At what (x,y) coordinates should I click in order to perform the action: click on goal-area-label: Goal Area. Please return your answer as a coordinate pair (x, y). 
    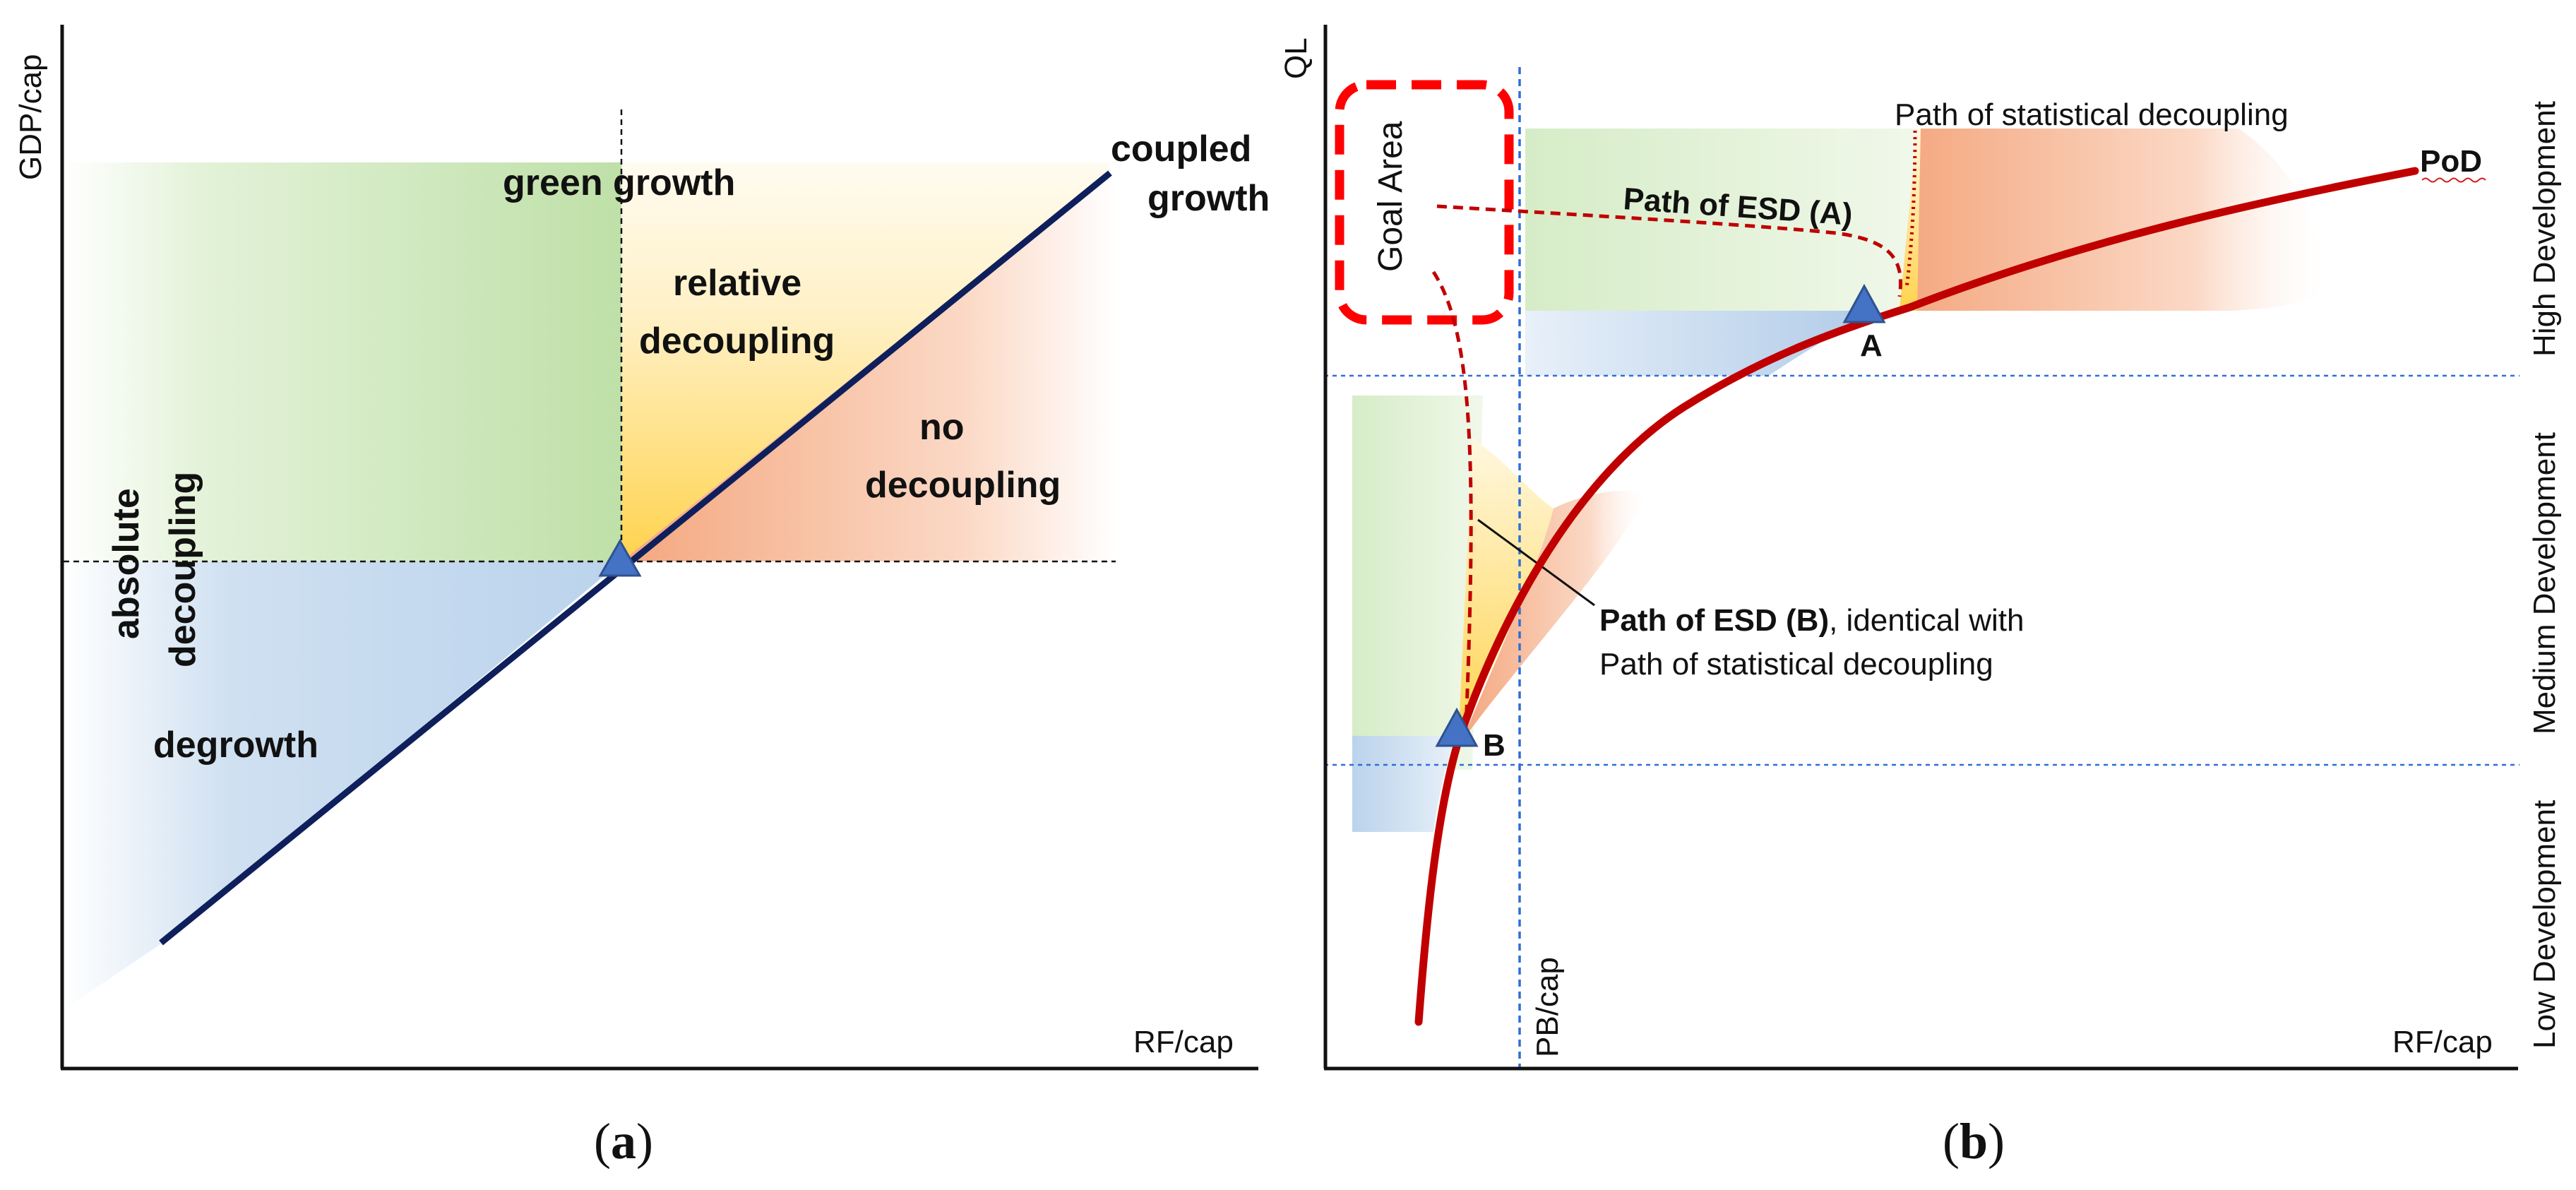
    Looking at the image, I should click on (1390, 196).